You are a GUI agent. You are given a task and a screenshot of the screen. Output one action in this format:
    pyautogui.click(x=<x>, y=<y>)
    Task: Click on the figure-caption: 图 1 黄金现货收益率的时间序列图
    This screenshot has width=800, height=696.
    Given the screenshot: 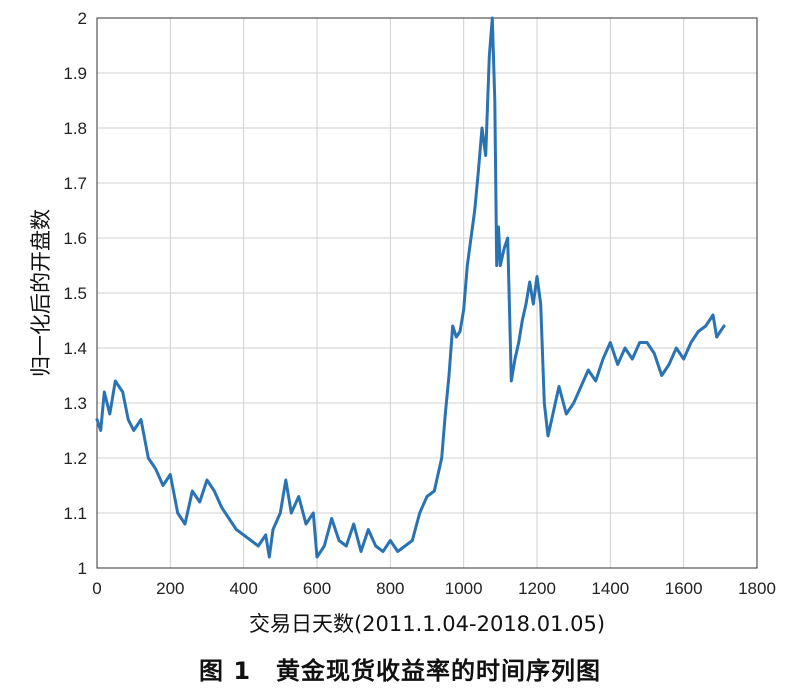 What is the action you would take?
    pyautogui.click(x=400, y=671)
    